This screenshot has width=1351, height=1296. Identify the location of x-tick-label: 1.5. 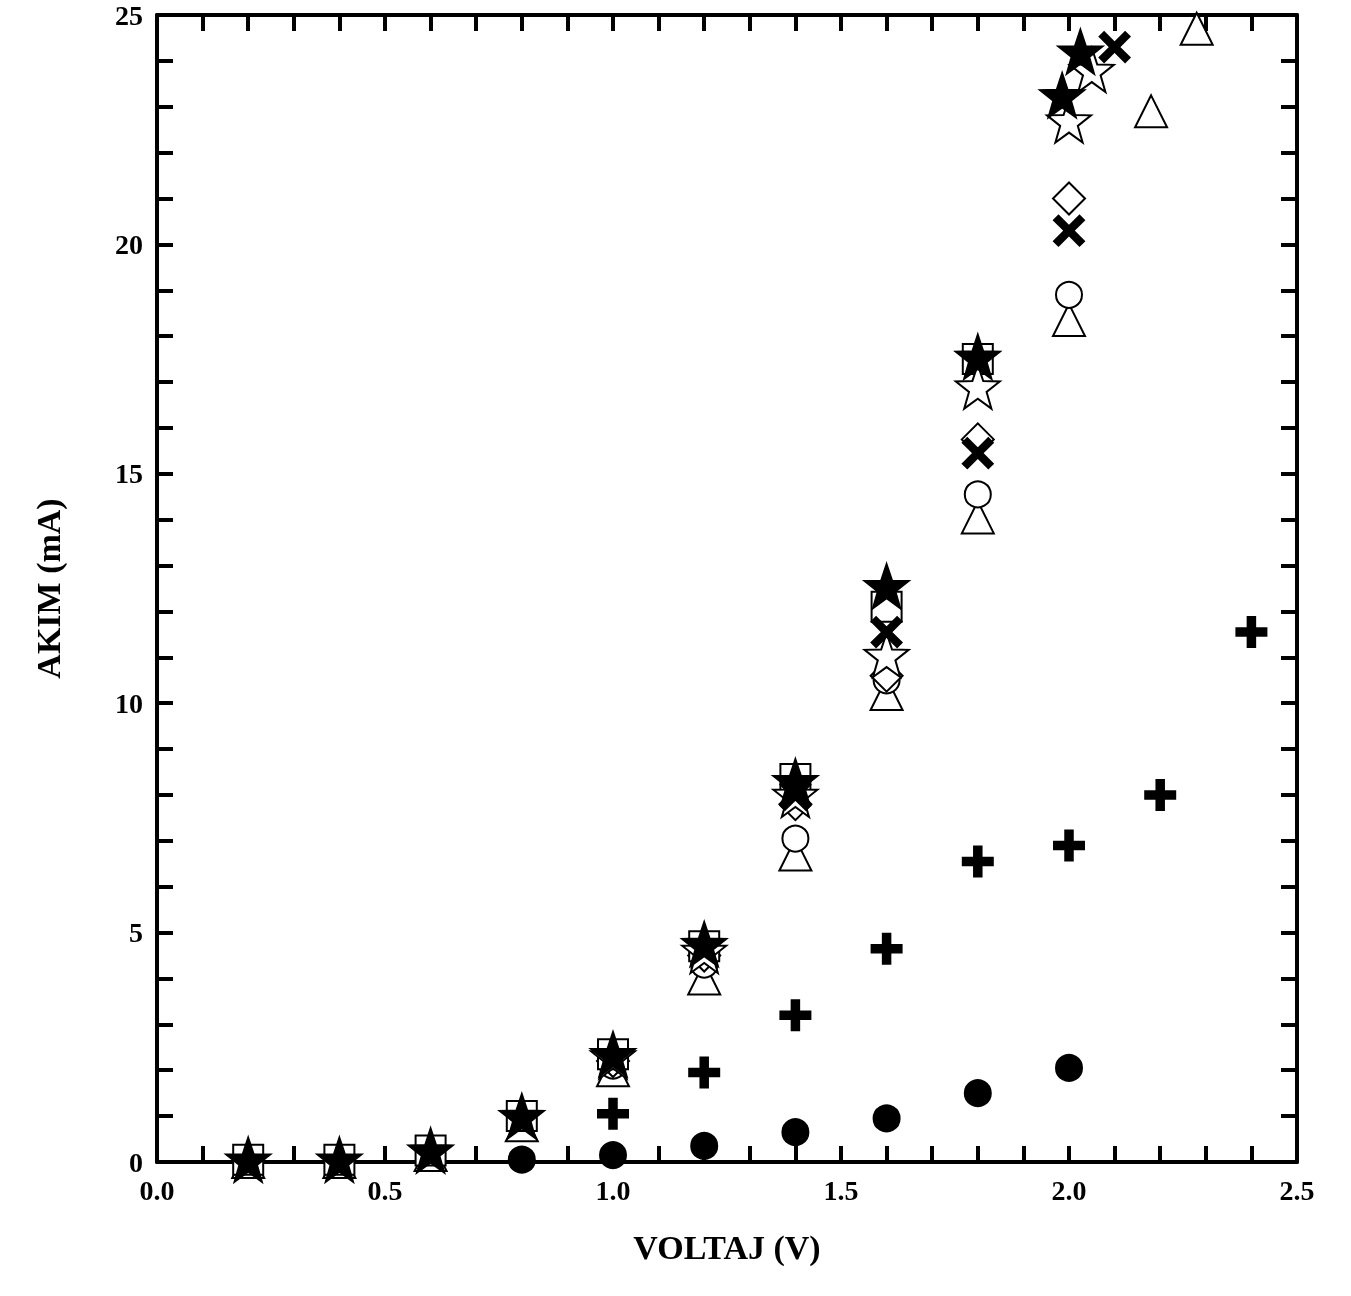
(841, 1190).